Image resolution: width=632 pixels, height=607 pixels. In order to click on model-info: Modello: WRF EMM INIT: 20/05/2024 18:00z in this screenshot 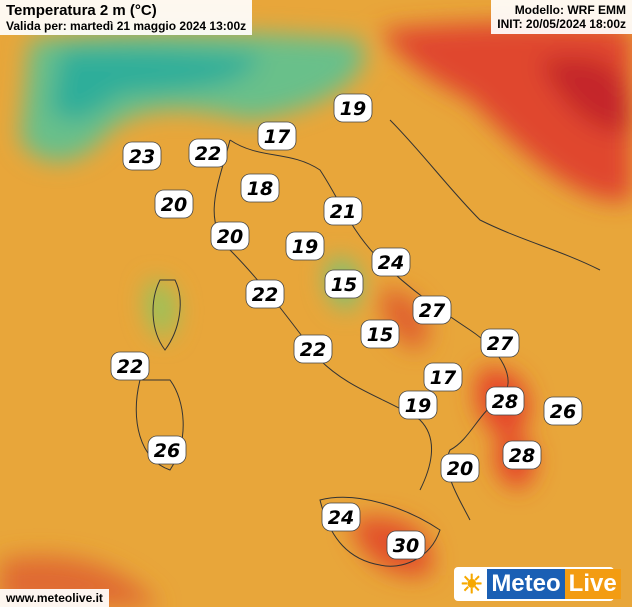, I will do `click(561, 17)`.